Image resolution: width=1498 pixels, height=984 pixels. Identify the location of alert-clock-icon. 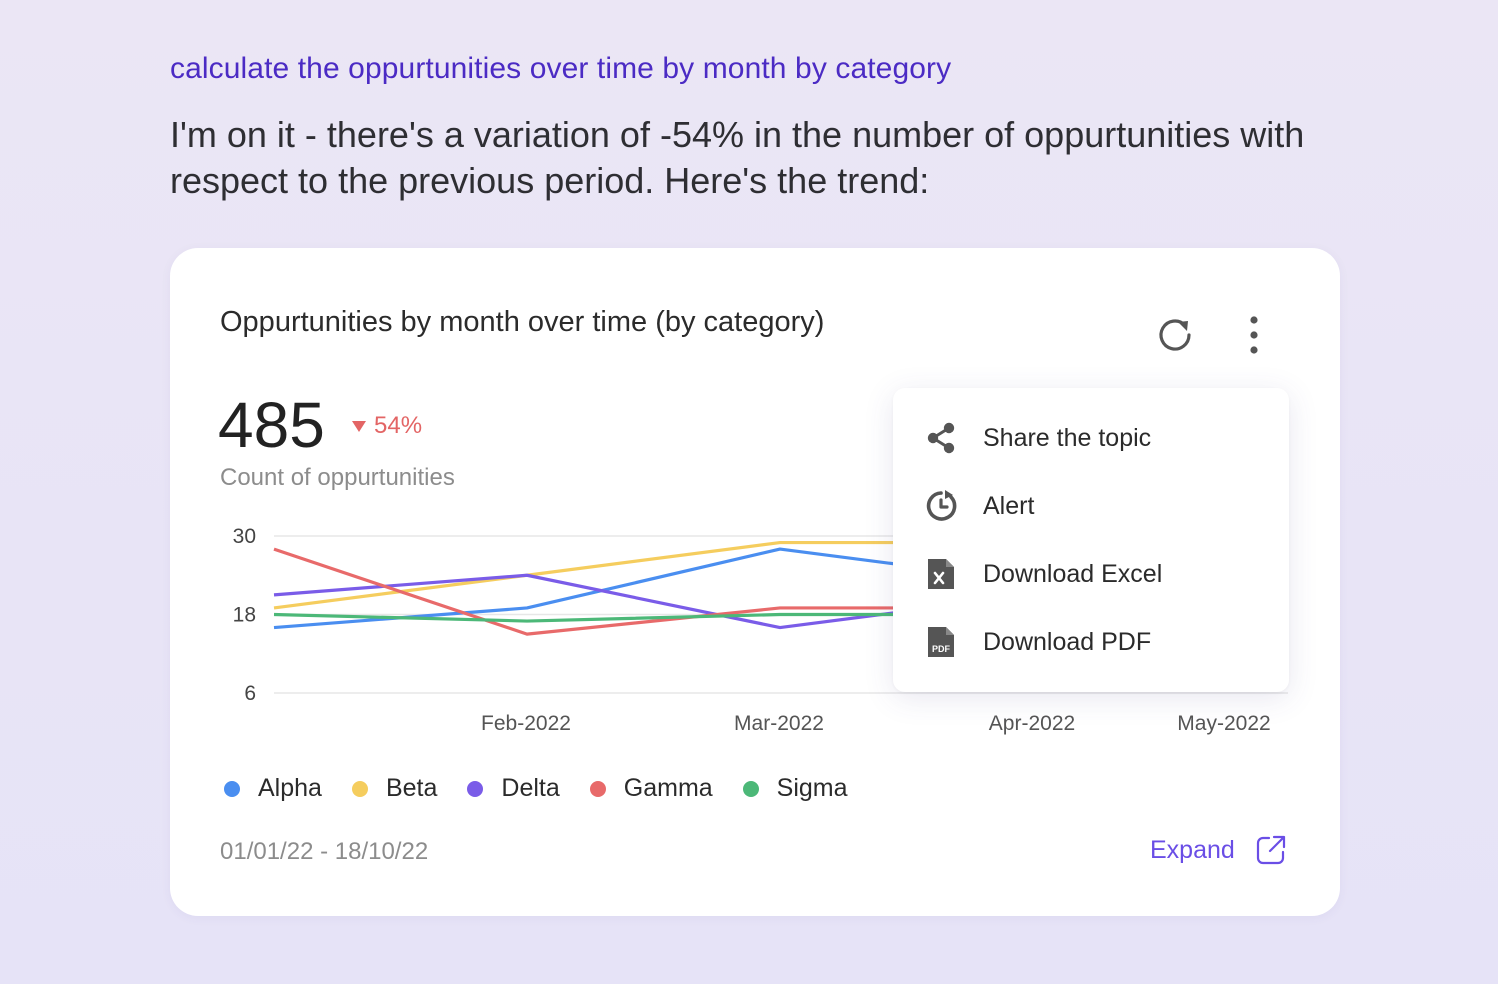
(941, 506).